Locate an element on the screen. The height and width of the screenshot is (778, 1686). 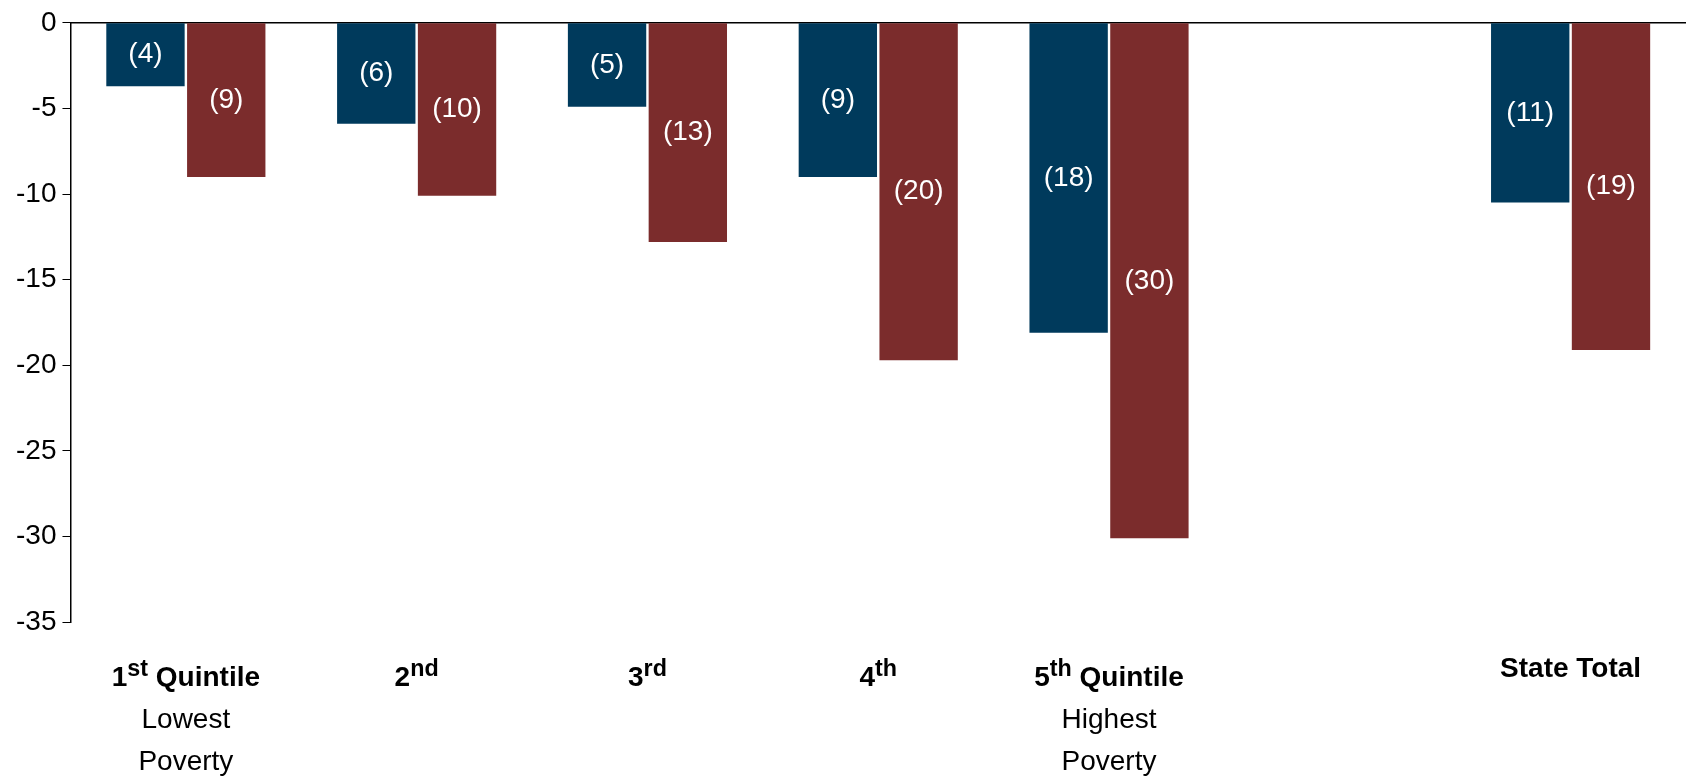
y-tick-label: -5 is located at coordinates (44, 107).